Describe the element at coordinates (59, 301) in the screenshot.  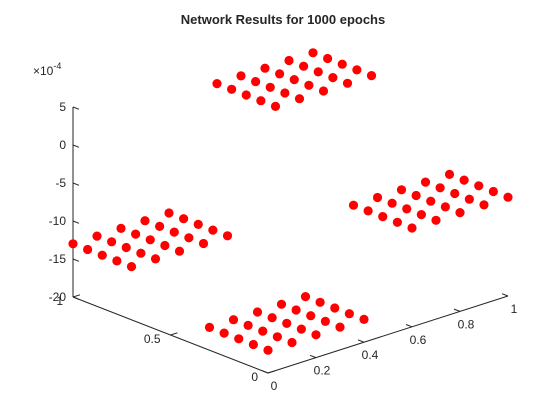
I see `y-tick-label: 1` at that location.